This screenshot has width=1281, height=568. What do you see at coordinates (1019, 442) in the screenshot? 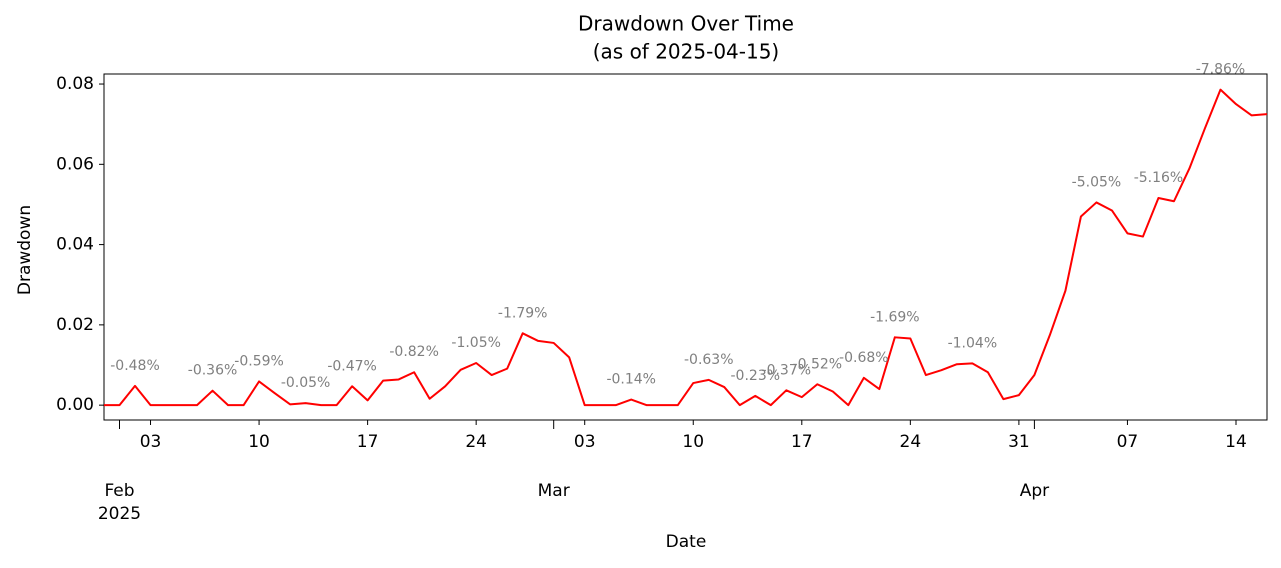
I see `x-tick-label: 31` at bounding box center [1019, 442].